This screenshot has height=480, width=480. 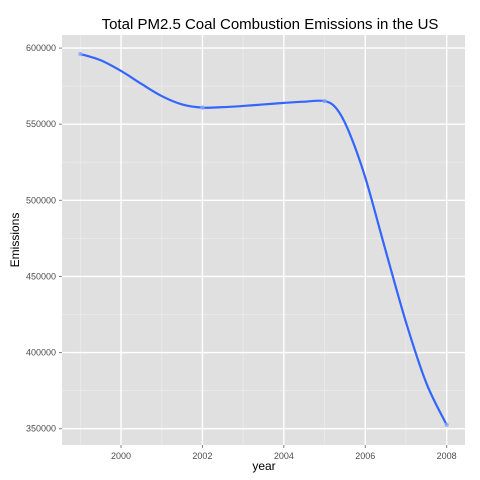 What do you see at coordinates (263, 466) in the screenshot?
I see `x-axis-title: year` at bounding box center [263, 466].